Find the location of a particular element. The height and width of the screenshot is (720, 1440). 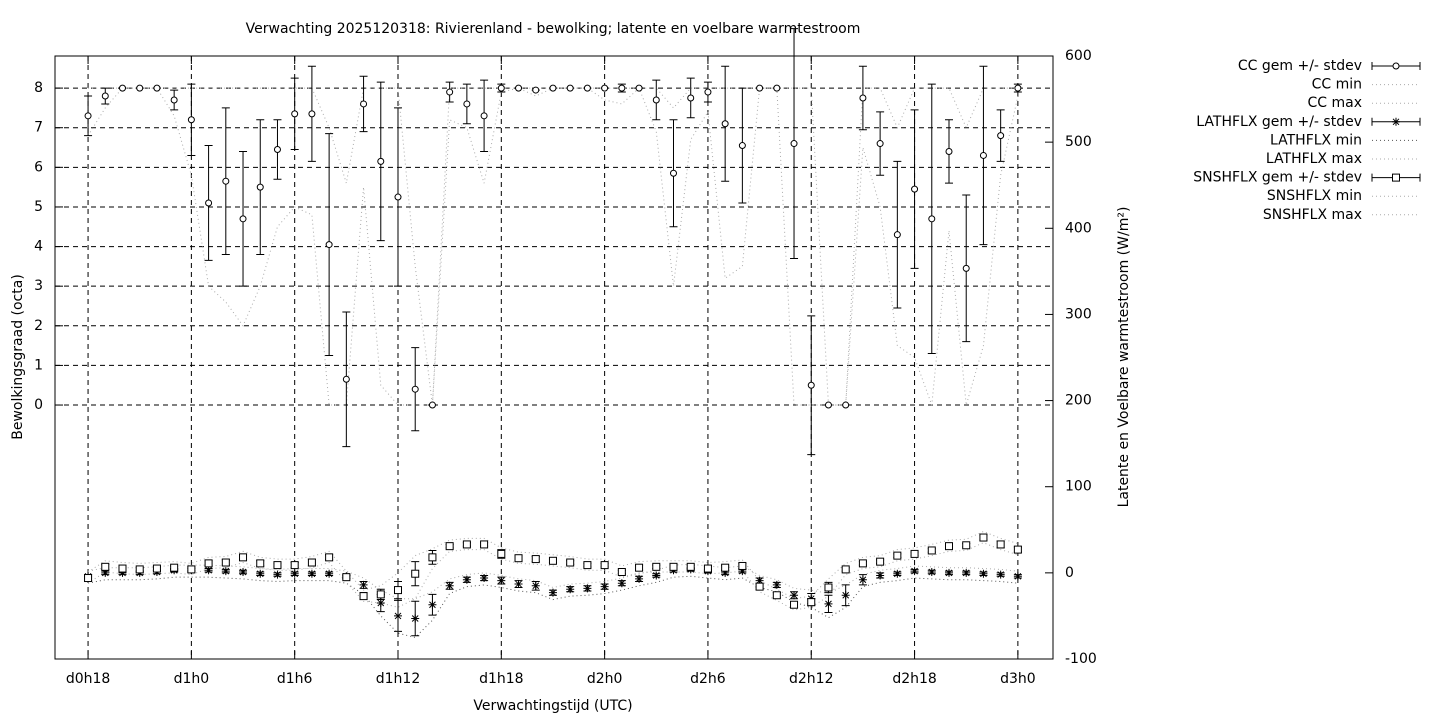

y-tick-label: 7 is located at coordinates (38, 128).